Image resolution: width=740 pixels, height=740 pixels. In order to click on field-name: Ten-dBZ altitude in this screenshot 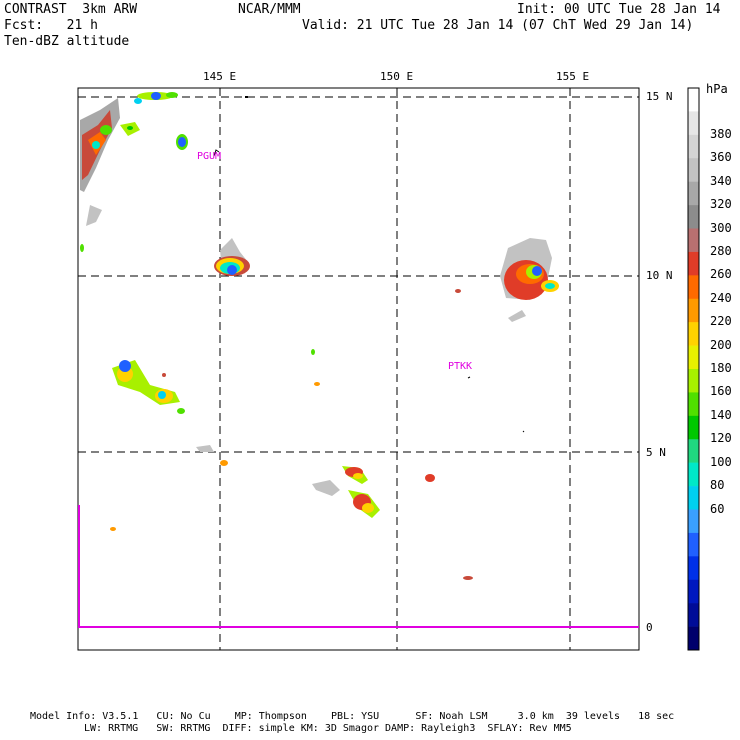, I will do `click(67, 41)`.